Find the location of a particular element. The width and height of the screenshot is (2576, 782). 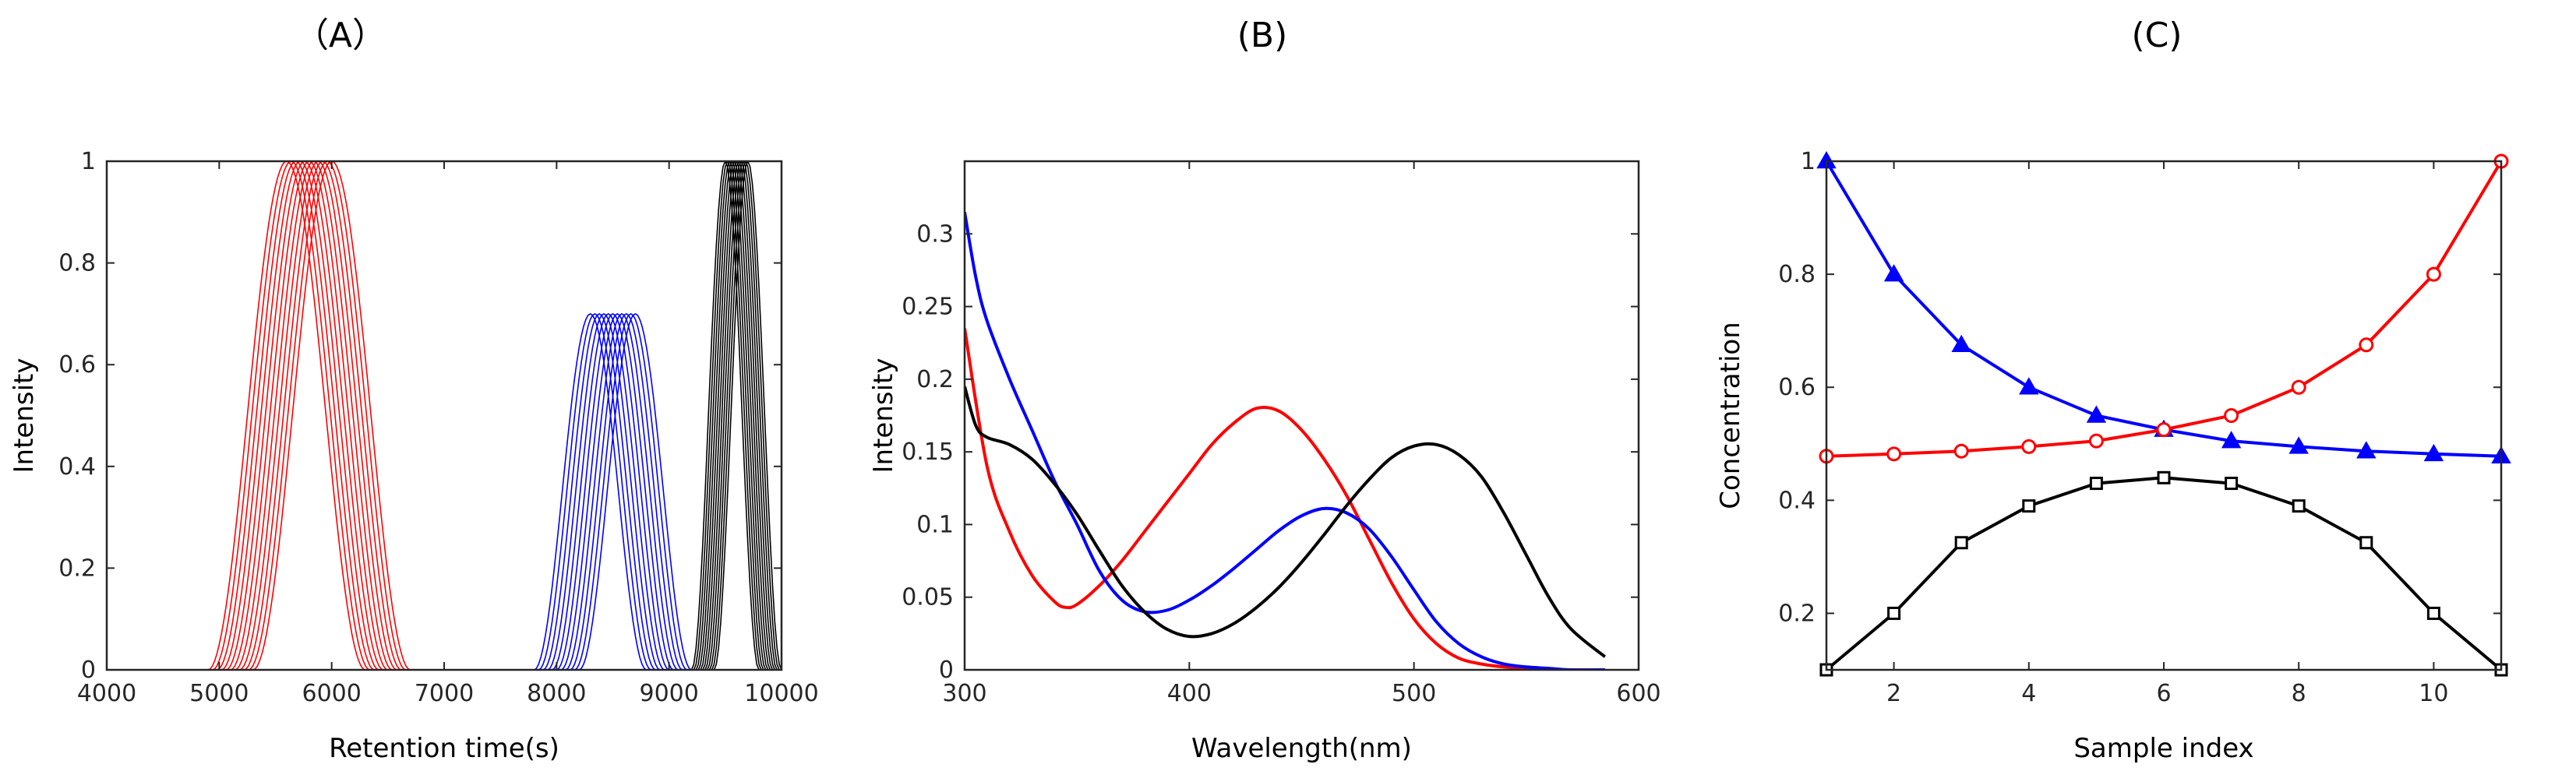

series-line is located at coordinates (444, 491).